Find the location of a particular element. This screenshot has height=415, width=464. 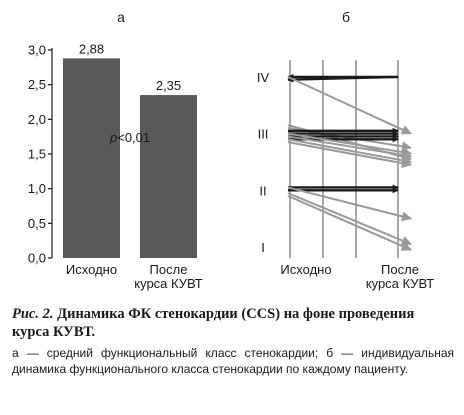

y-tick-label: 1,5 is located at coordinates (37, 154).